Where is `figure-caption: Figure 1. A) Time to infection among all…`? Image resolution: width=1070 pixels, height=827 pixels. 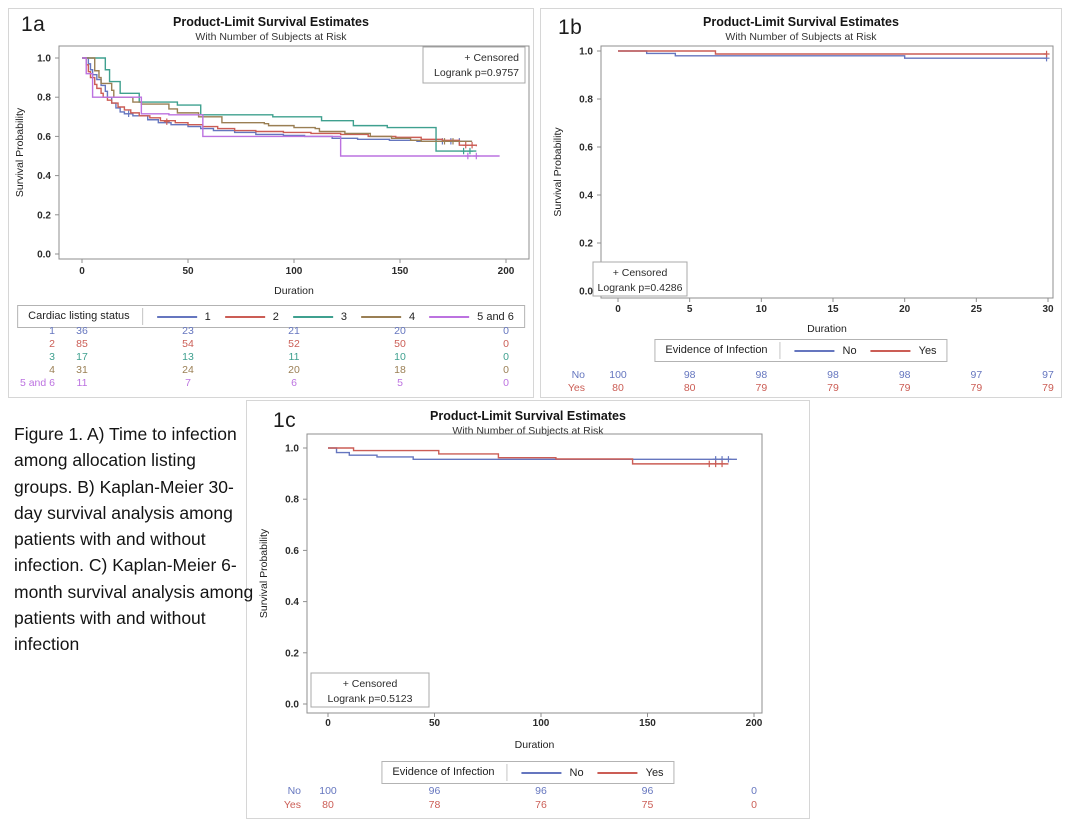 figure-caption: Figure 1. A) Time to infection among all… is located at coordinates (134, 539).